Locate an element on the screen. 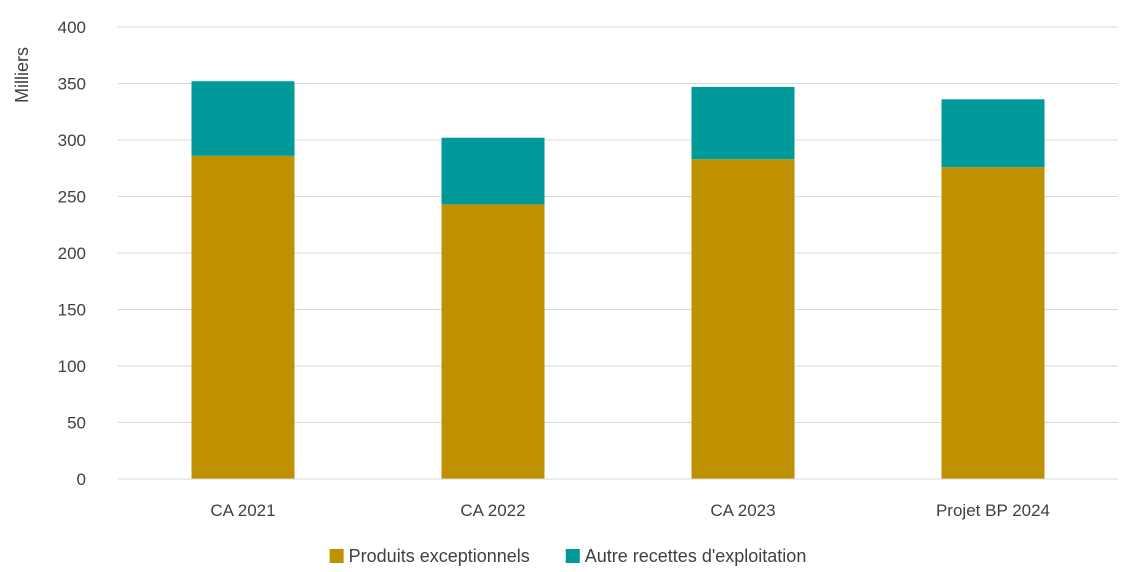 This screenshot has width=1136, height=572. legend-item: Produits exceptionnels is located at coordinates (429, 556).